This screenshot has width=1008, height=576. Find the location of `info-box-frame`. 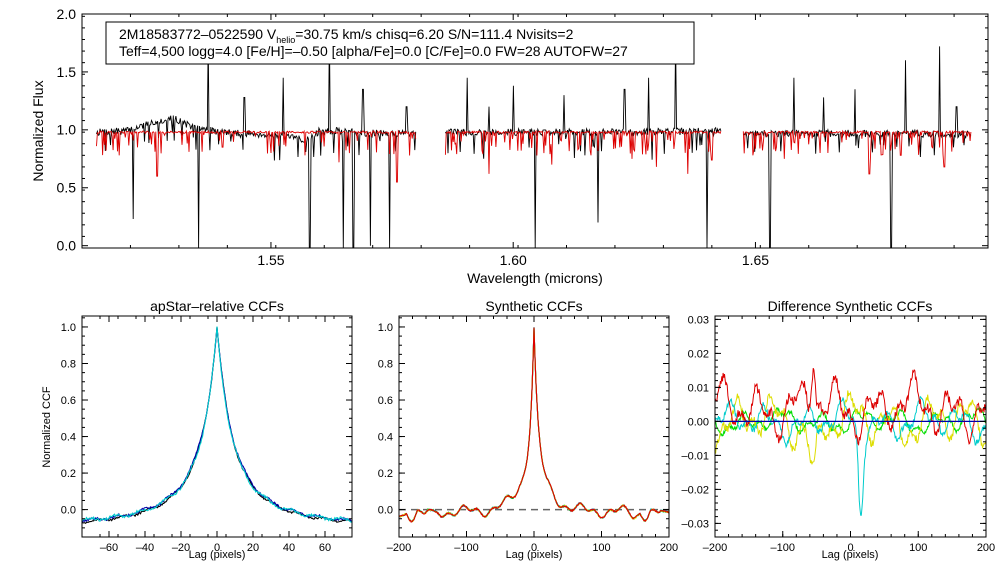

info-box-frame is located at coordinates (400, 43).